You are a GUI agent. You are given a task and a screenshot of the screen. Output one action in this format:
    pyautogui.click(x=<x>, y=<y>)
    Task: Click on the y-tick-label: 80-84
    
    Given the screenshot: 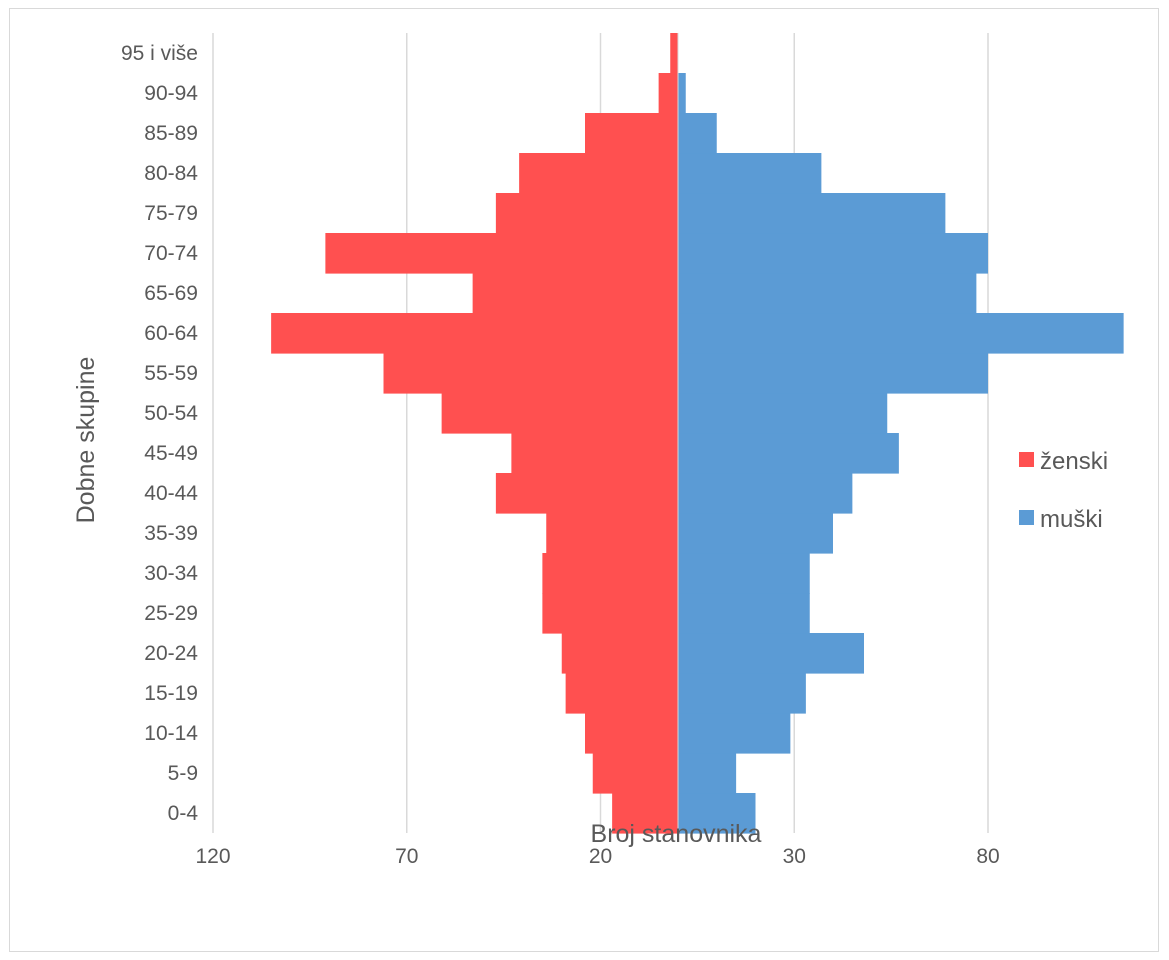 What is the action you would take?
    pyautogui.click(x=171, y=173)
    